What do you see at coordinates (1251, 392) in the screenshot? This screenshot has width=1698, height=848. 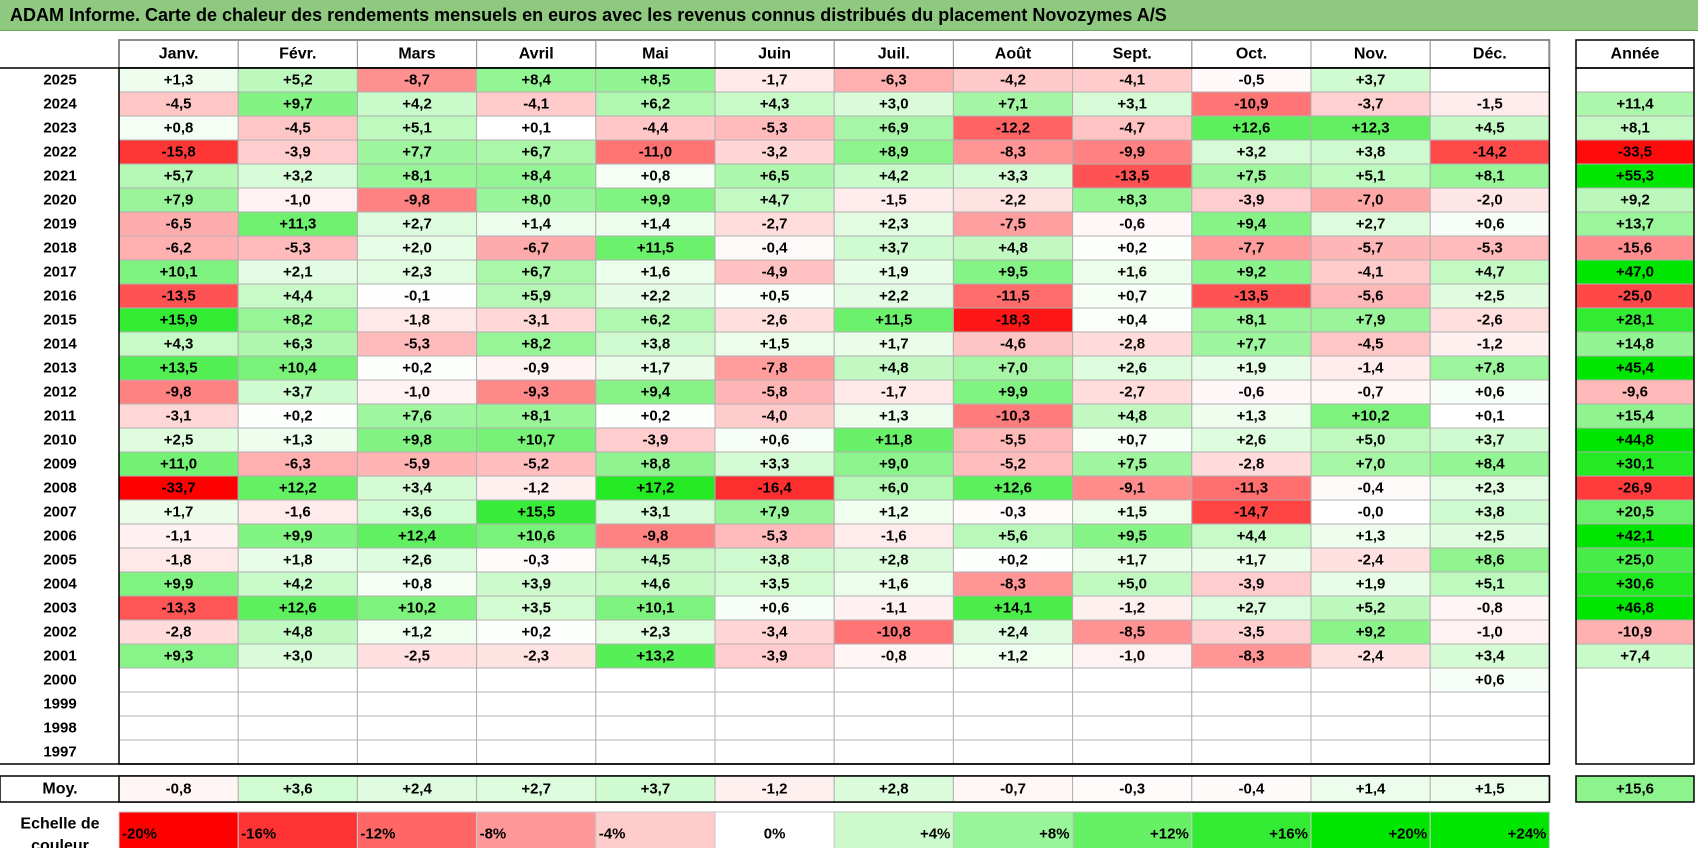 I see `cell-value: -0,6` at bounding box center [1251, 392].